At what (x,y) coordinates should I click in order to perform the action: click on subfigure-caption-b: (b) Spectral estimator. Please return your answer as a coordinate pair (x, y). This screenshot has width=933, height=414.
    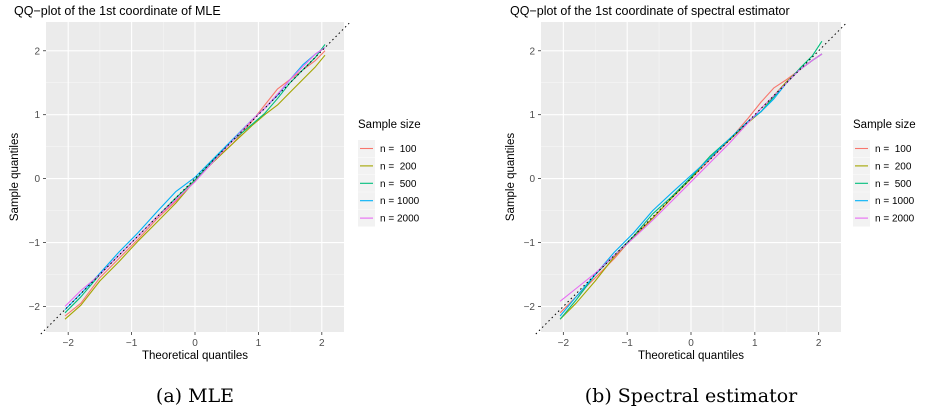
    Looking at the image, I should click on (691, 396).